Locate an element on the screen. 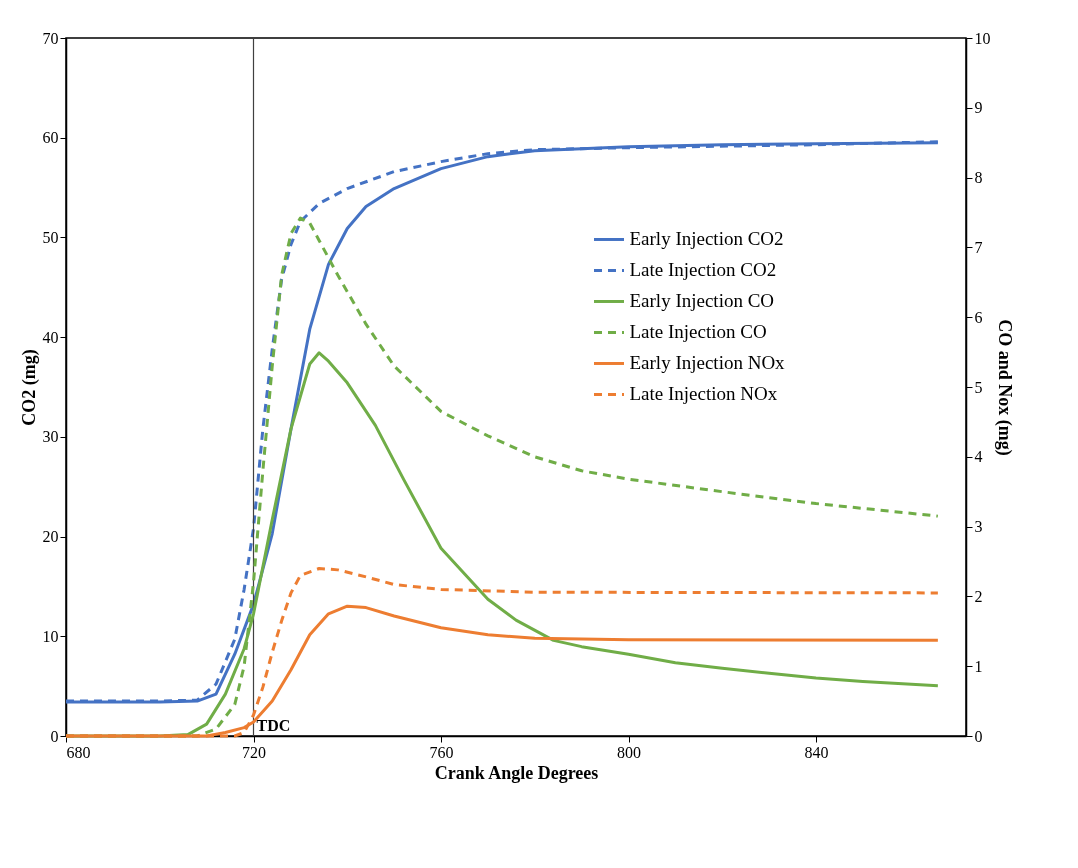  y2-tick-label: 2 is located at coordinates (978, 596).